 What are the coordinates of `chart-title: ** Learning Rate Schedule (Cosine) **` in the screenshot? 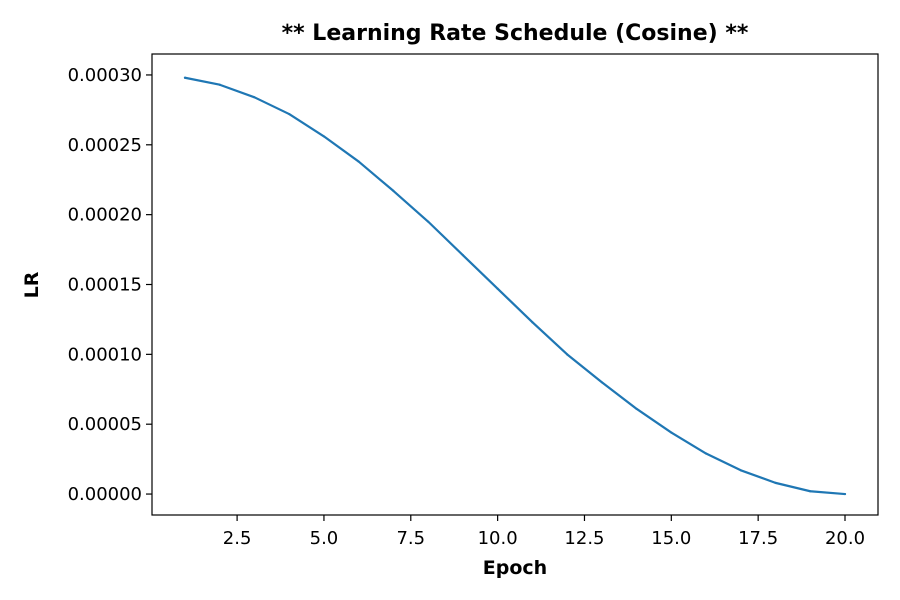 It's located at (515, 33).